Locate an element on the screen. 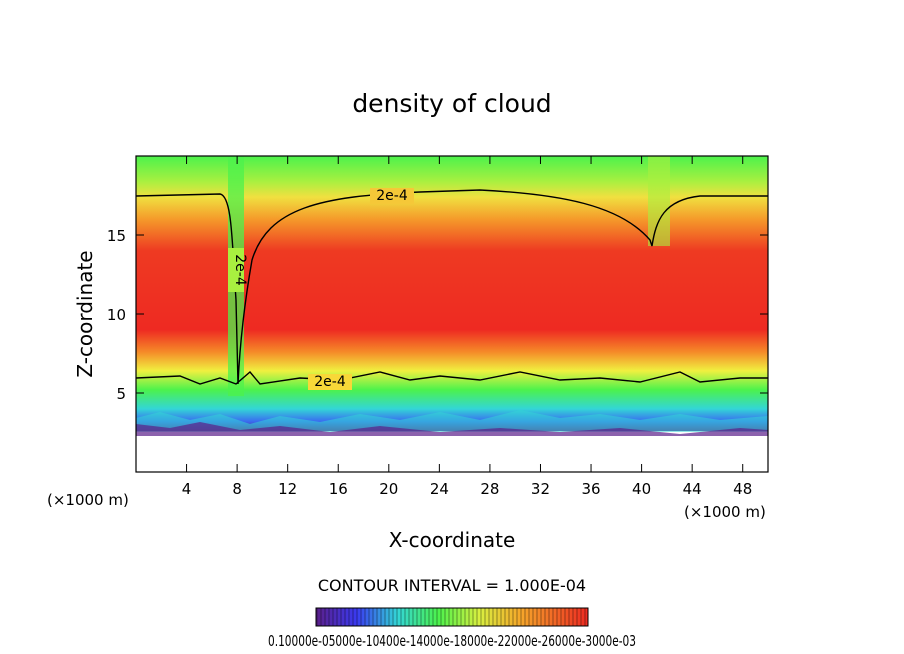 The width and height of the screenshot is (904, 654). chart-title: density of cloud is located at coordinates (451, 103).